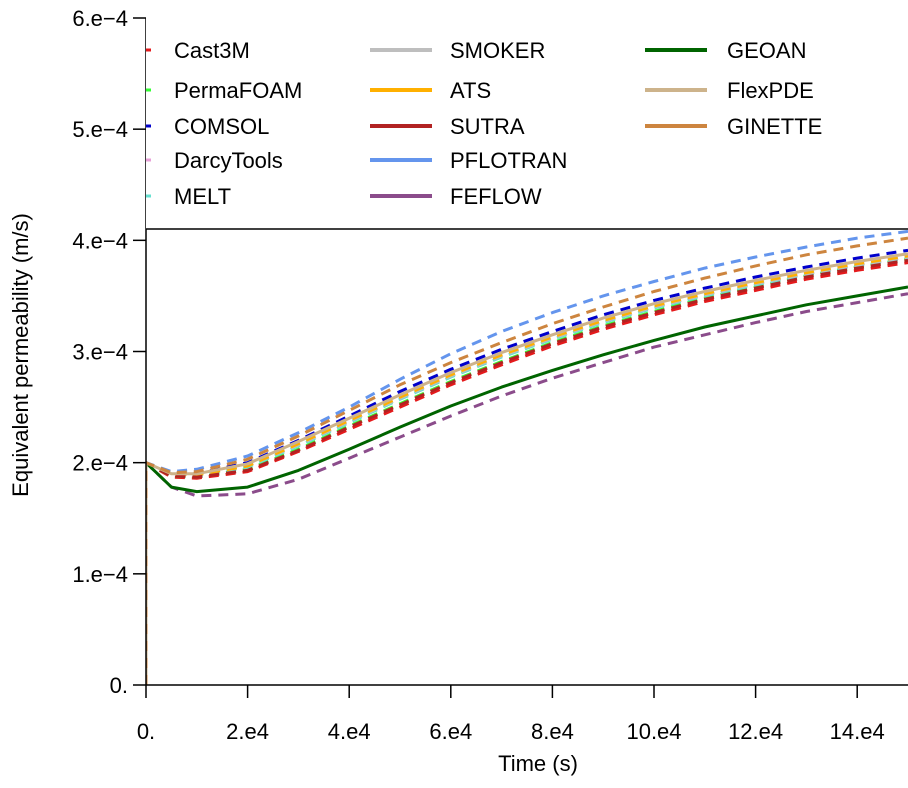 This screenshot has height=788, width=908. I want to click on y-tick-label: 2.e−4, so click(100, 463).